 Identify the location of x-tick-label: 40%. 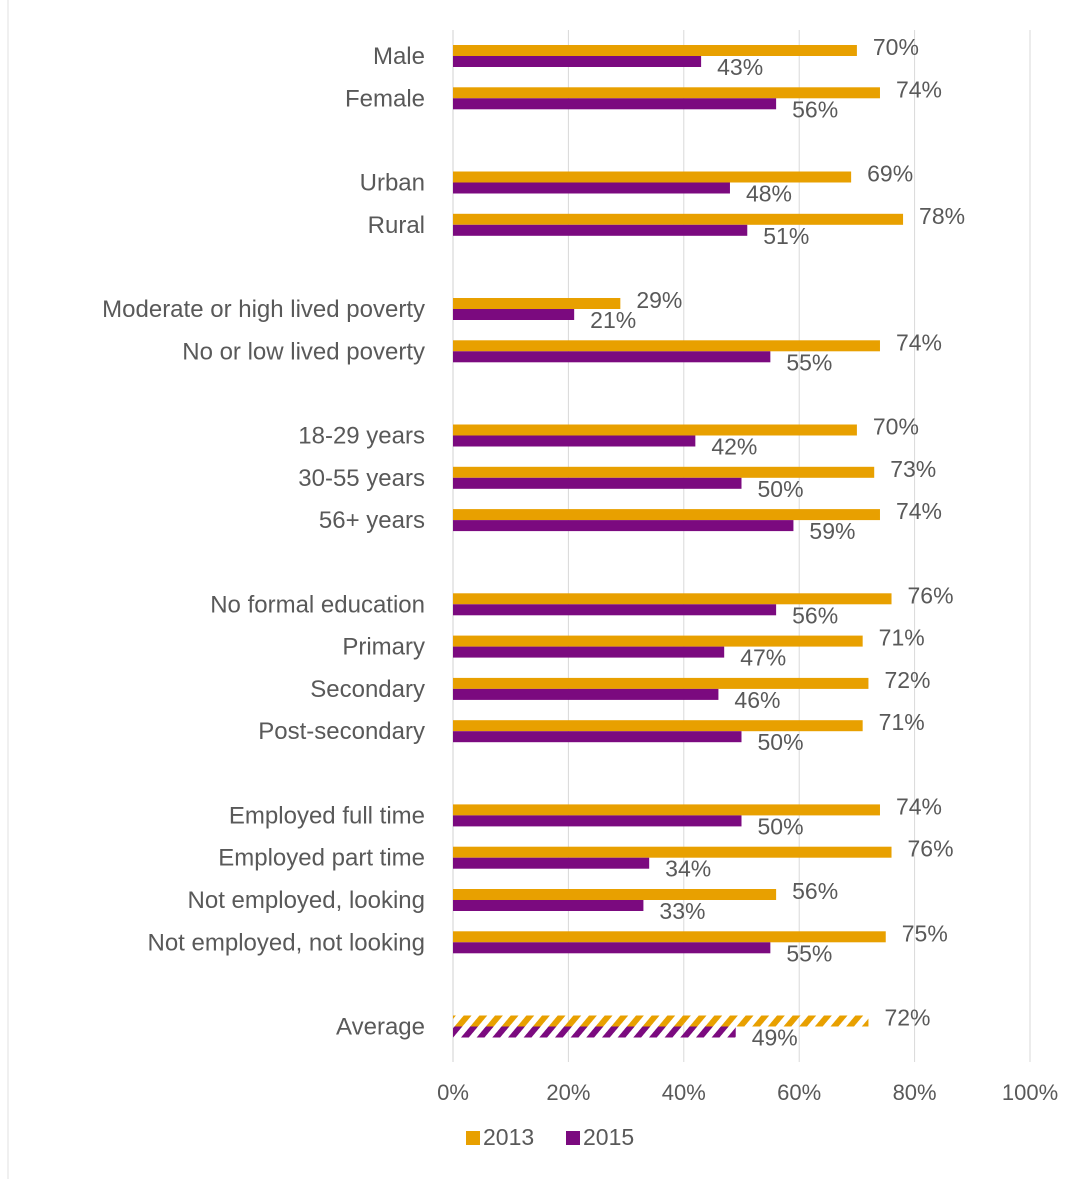
(684, 1092).